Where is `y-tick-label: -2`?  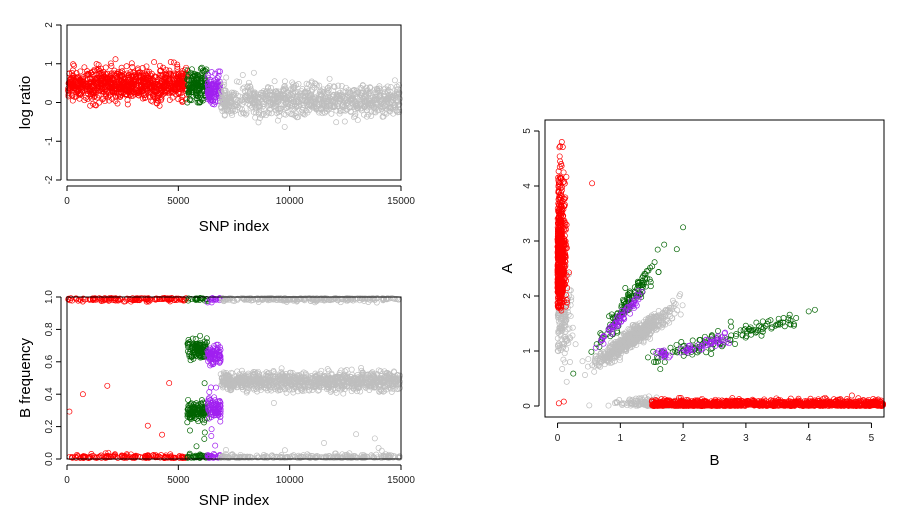
y-tick-label: -2 is located at coordinates (49, 179).